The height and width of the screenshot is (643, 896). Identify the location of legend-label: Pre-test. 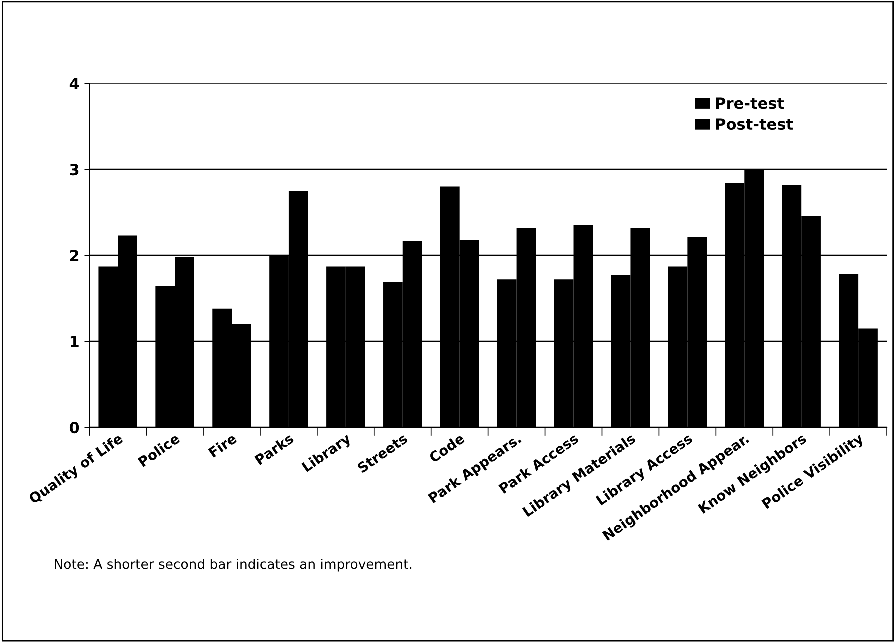
(750, 104).